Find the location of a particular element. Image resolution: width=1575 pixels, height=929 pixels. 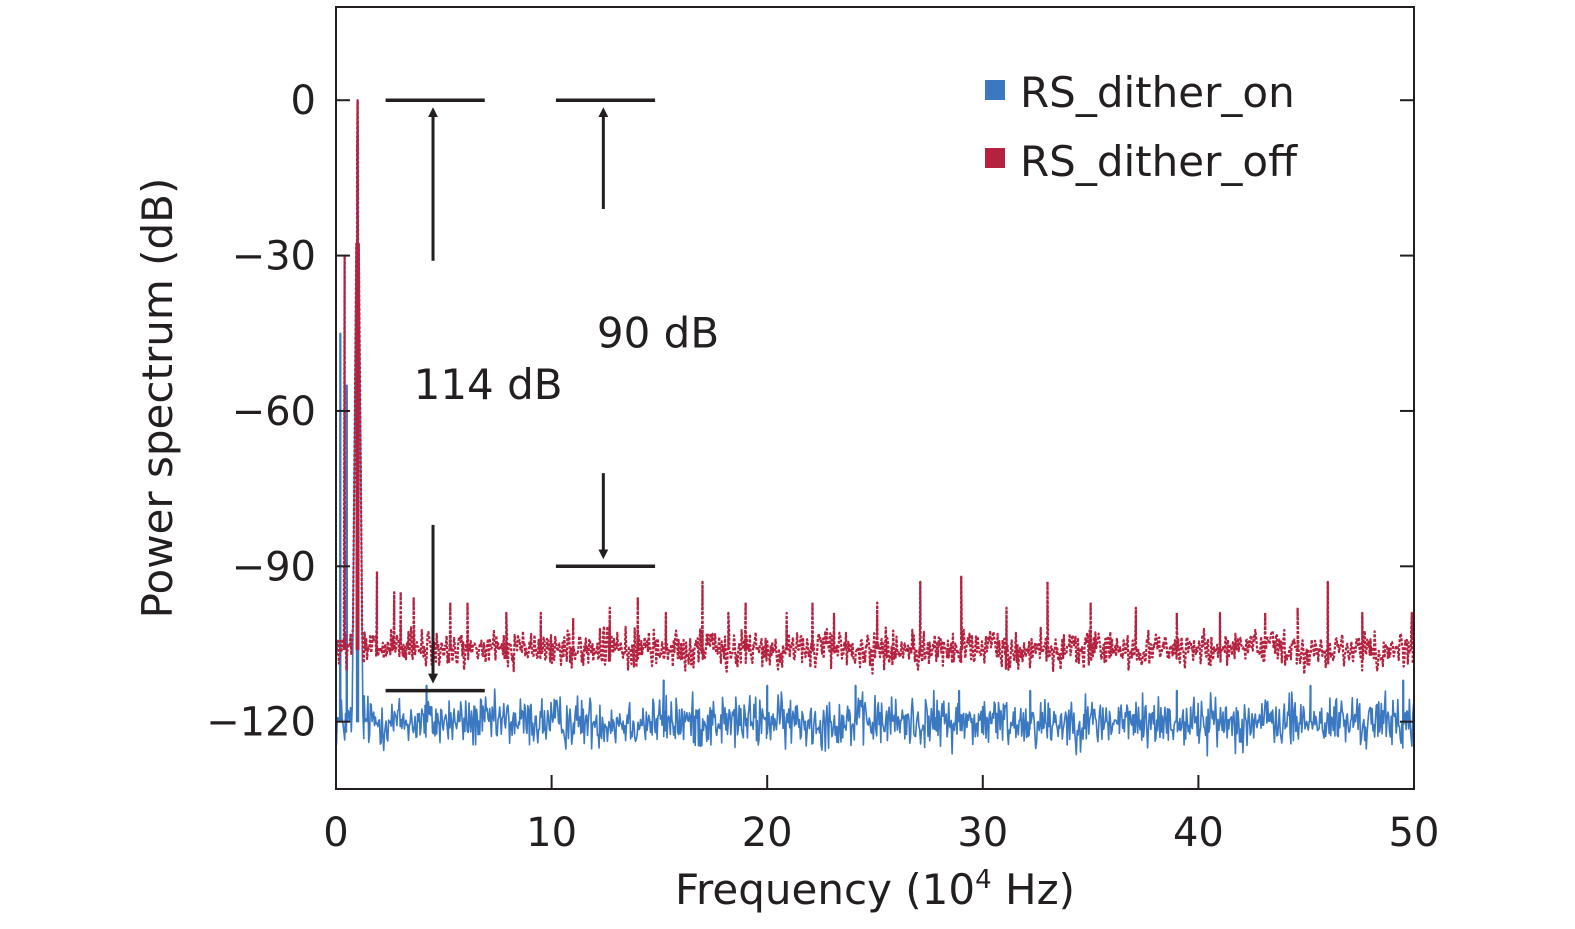

y-tick-label: −120 is located at coordinates (261, 723).